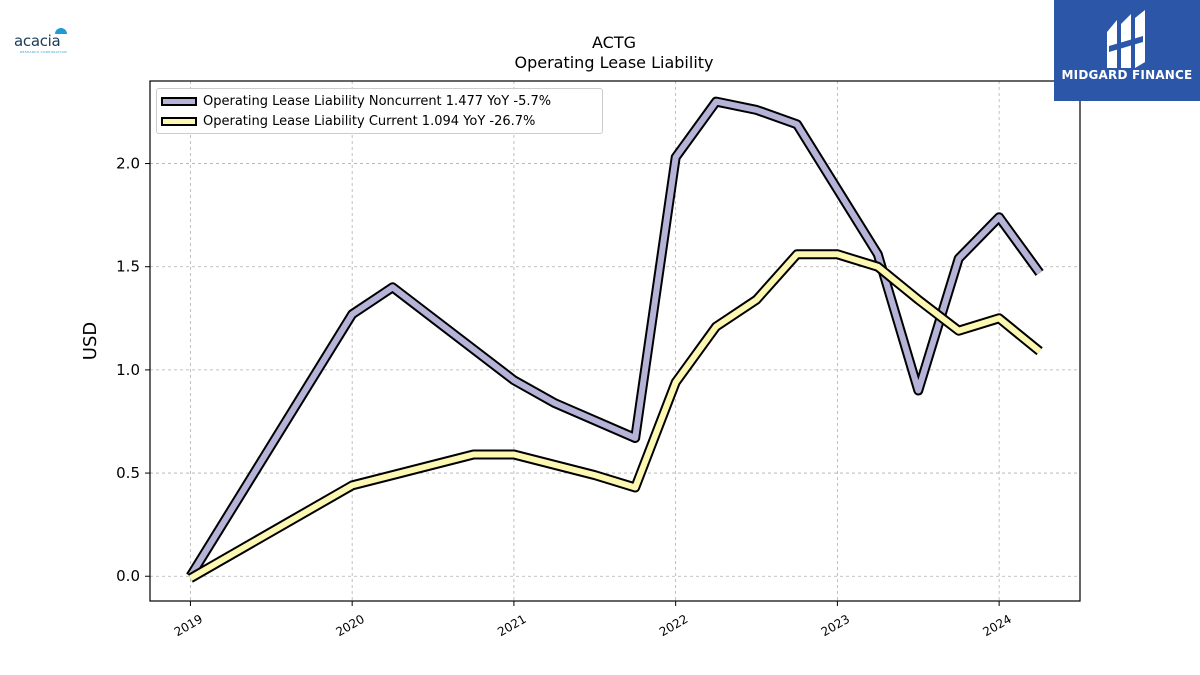 This screenshot has height=675, width=1200. I want to click on x-tick-label: 2022, so click(673, 625).